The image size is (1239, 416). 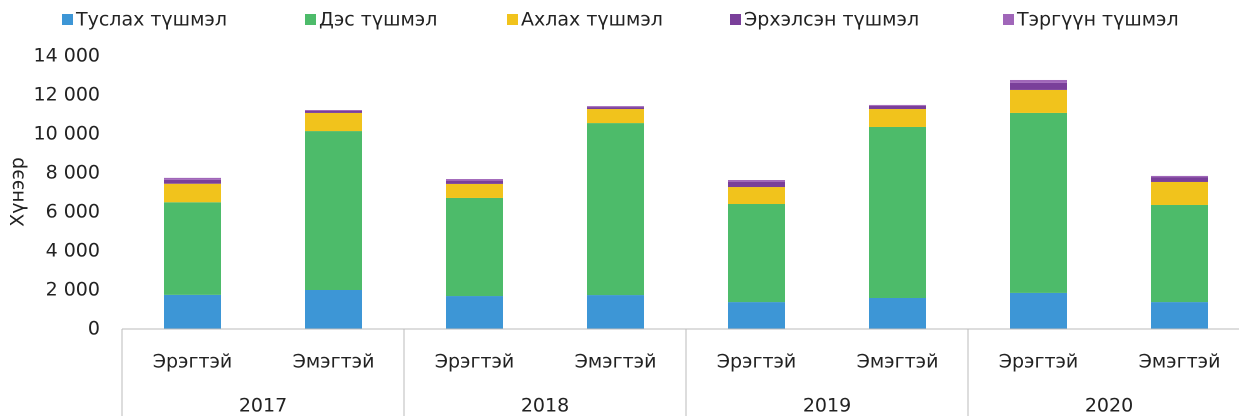 What do you see at coordinates (263, 405) in the screenshot?
I see `group-label: 2017` at bounding box center [263, 405].